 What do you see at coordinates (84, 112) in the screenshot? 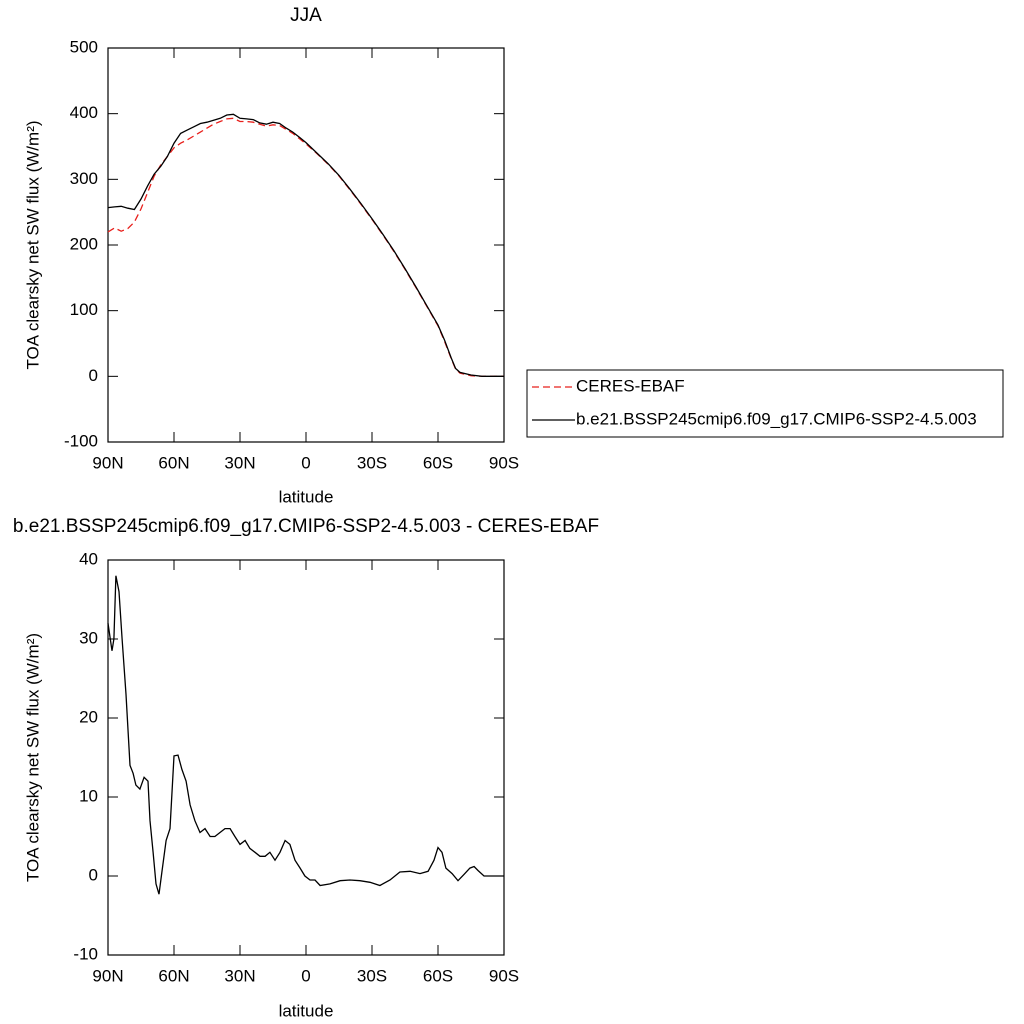
I see `y-tick-label: 400` at bounding box center [84, 112].